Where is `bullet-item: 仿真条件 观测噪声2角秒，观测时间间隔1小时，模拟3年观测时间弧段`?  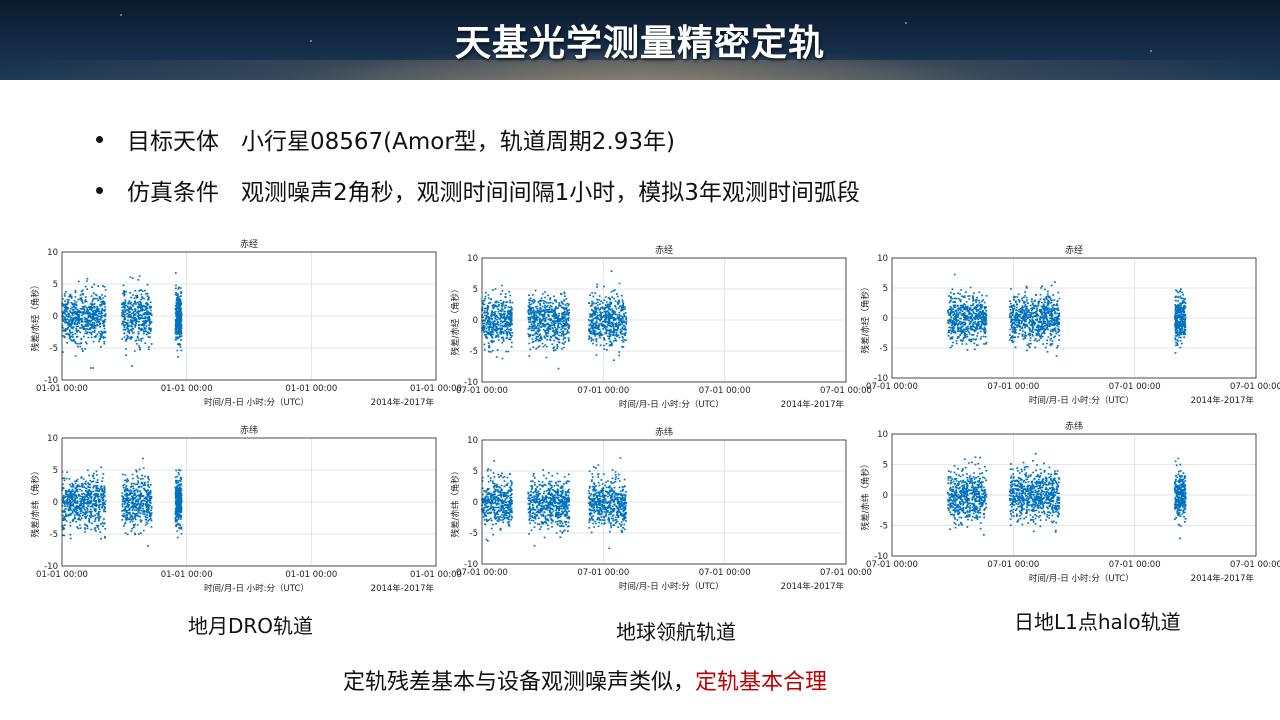
bullet-item: 仿真条件 观测噪声2角秒，观测时间间隔1小时，模拟3年观测时间弧段 is located at coordinates (478, 190).